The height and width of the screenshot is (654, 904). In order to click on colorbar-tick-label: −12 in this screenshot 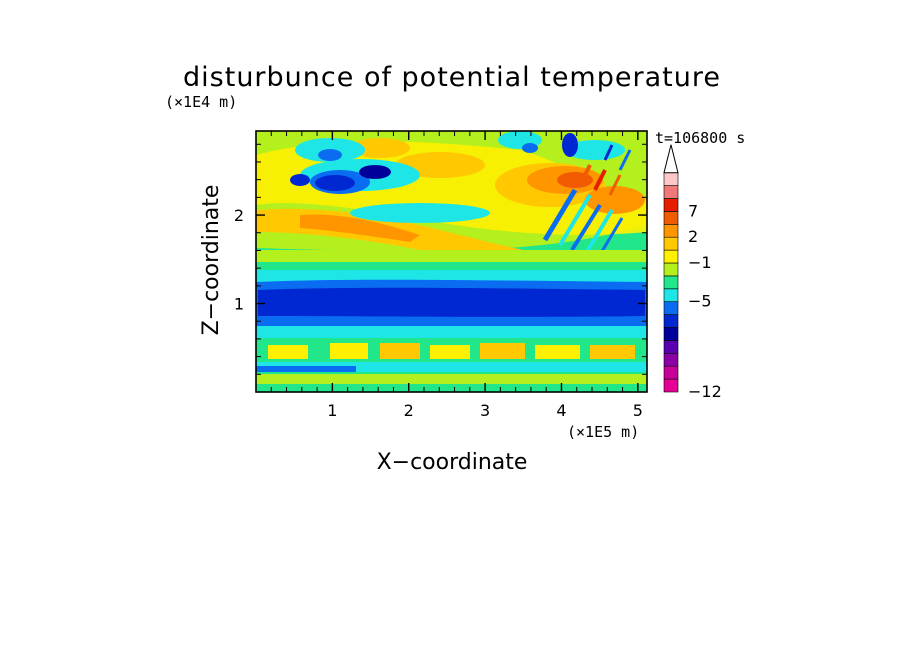, I will do `click(705, 391)`.